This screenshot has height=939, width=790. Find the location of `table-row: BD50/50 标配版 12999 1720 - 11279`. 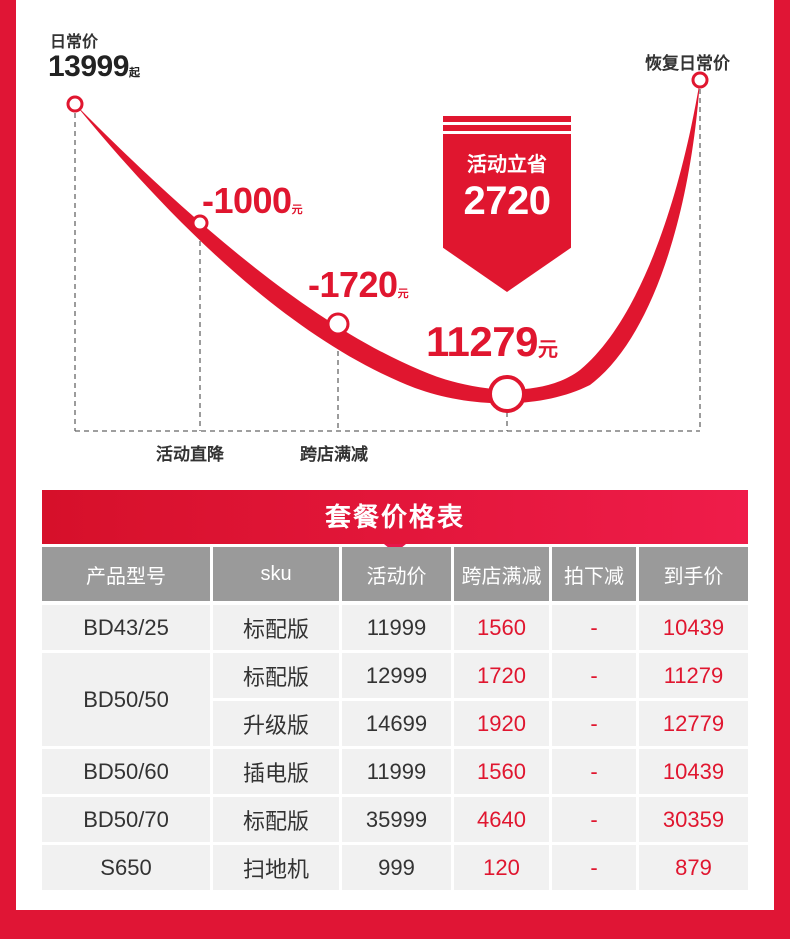

table-row: BD50/50 标配版 12999 1720 - 11279 is located at coordinates (395, 698).